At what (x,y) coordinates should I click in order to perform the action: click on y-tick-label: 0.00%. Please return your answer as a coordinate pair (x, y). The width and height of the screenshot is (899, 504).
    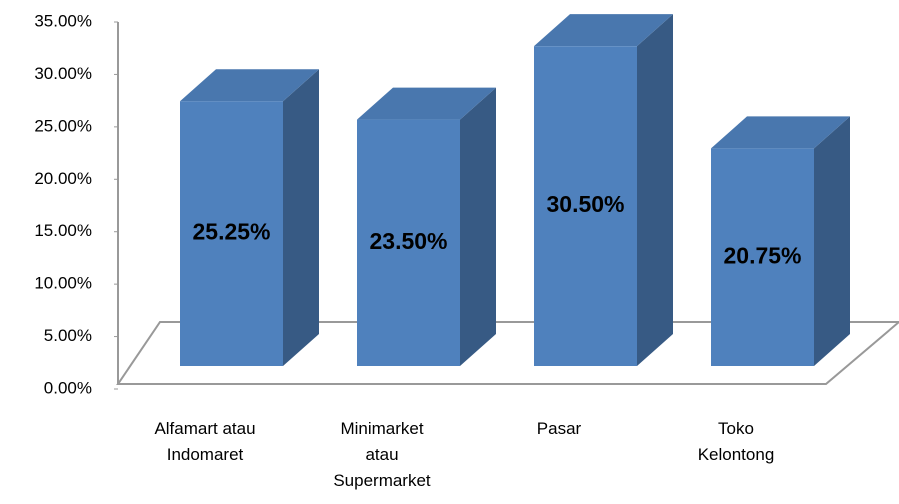
    Looking at the image, I should click on (68, 387).